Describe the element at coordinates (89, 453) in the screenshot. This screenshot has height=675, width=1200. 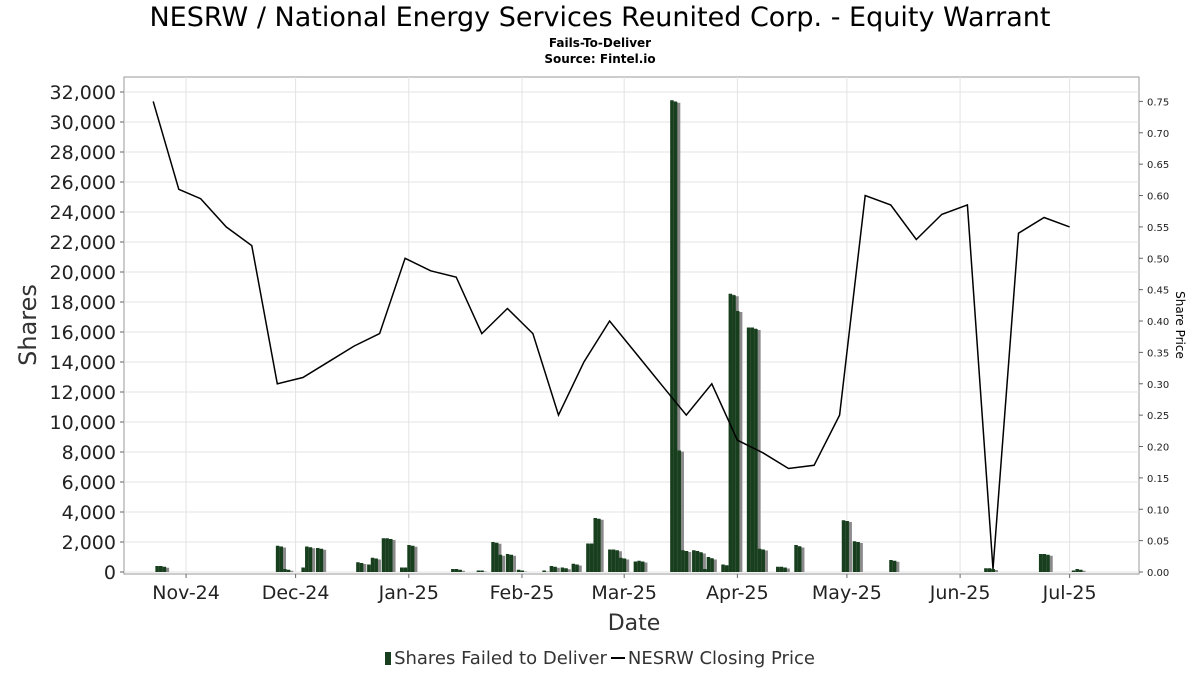
I see `y-tick-label: 8,000` at that location.